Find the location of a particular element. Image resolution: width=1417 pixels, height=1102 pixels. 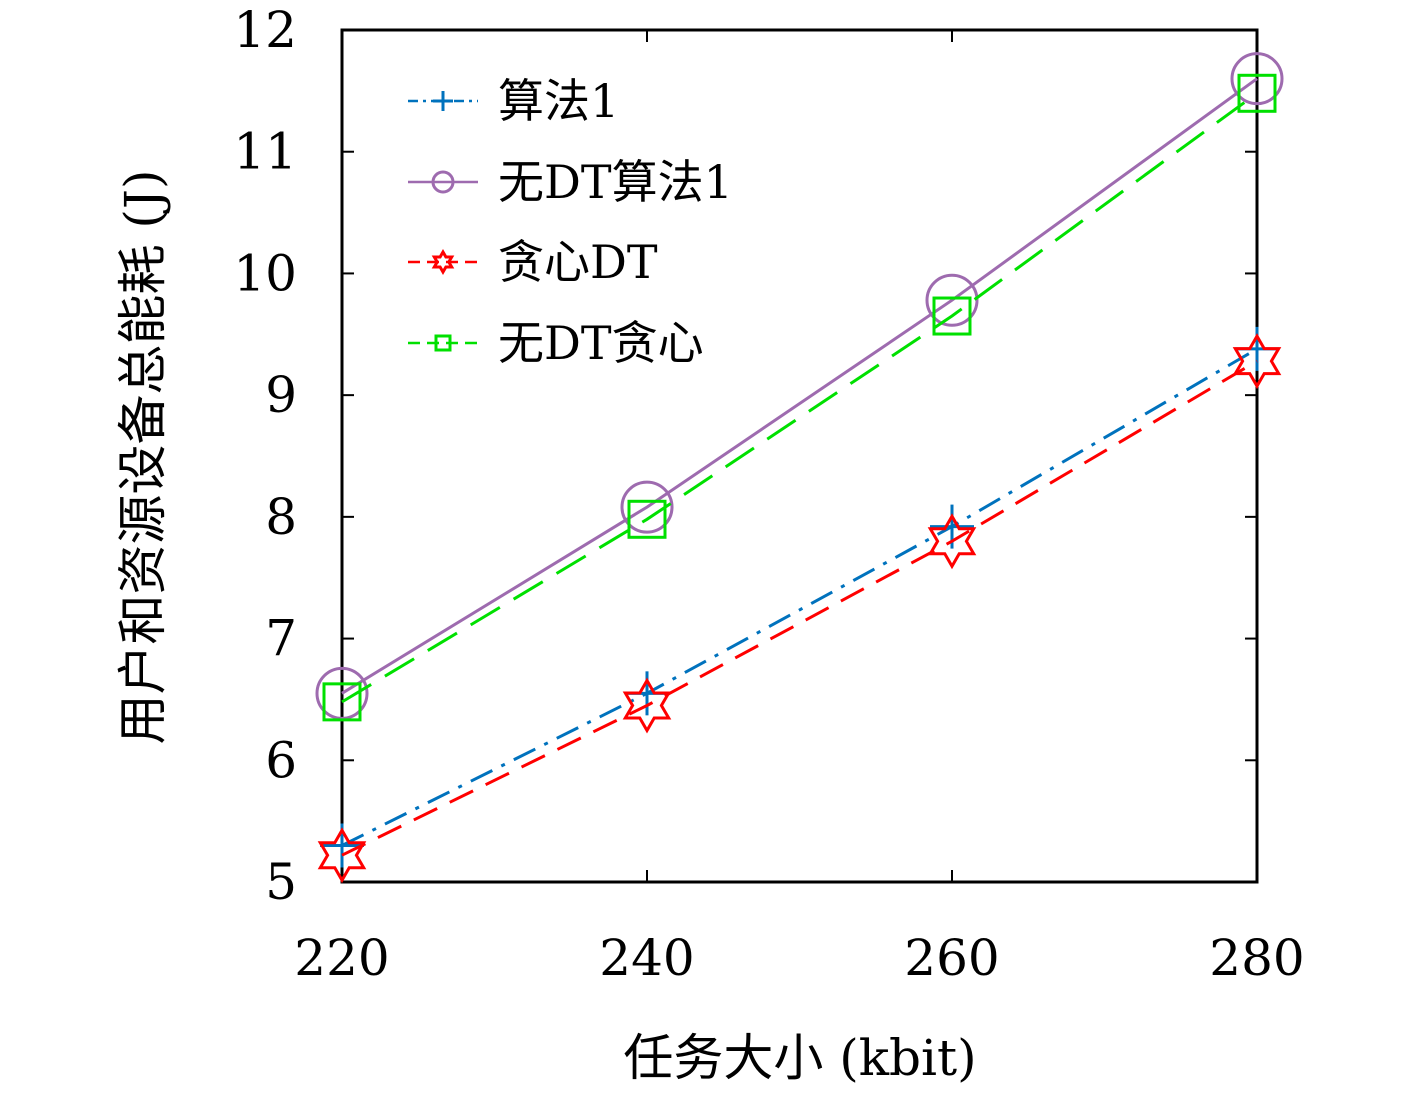

y-tick-label: 8 is located at coordinates (281, 517).